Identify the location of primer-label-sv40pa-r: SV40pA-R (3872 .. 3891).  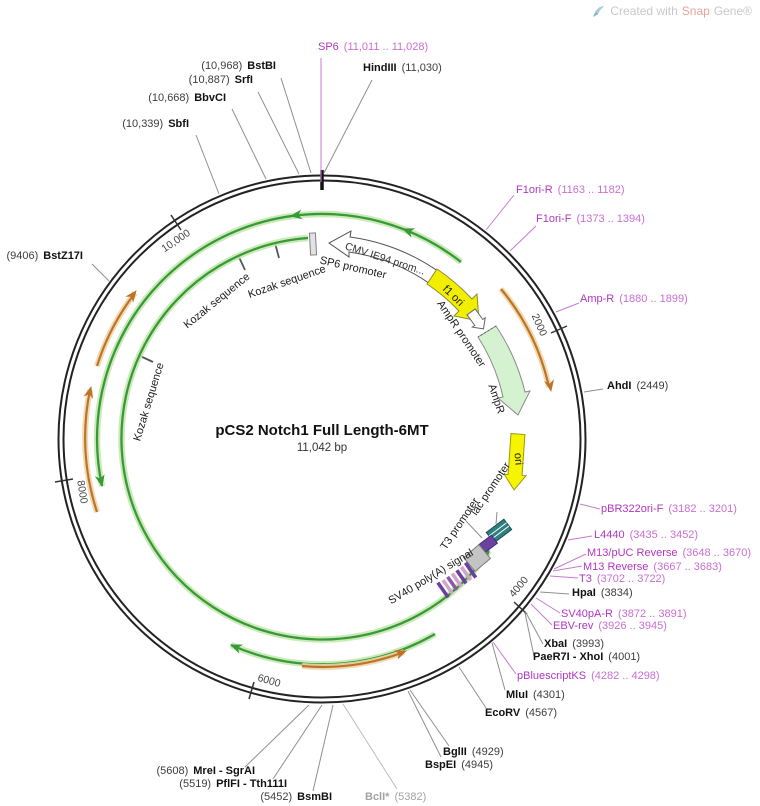
(624, 614).